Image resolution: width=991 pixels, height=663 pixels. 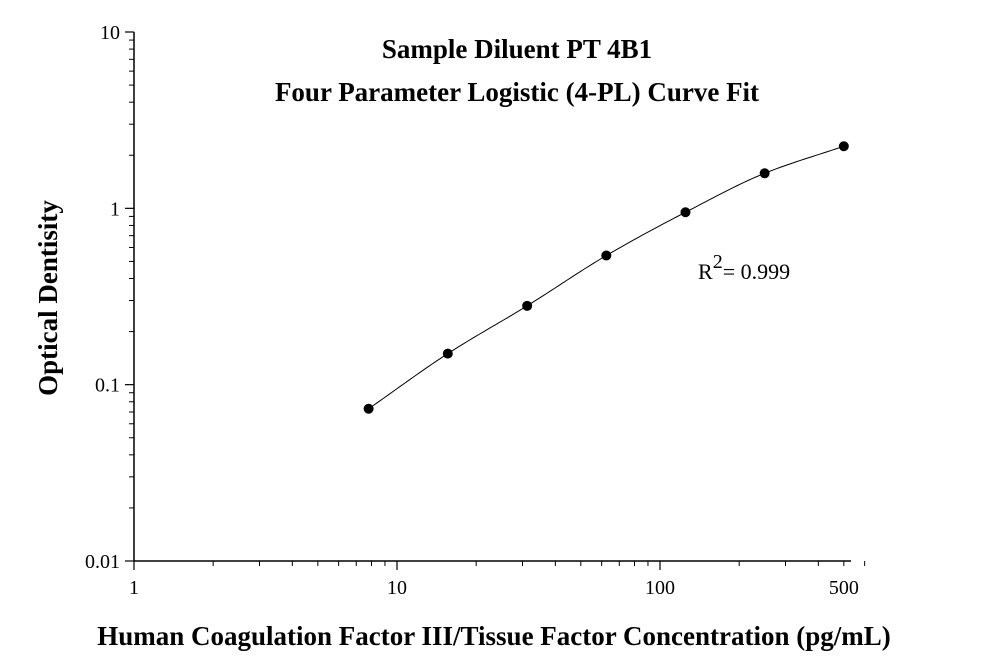 I want to click on r-squared-value: = 0.999, so click(x=756, y=271).